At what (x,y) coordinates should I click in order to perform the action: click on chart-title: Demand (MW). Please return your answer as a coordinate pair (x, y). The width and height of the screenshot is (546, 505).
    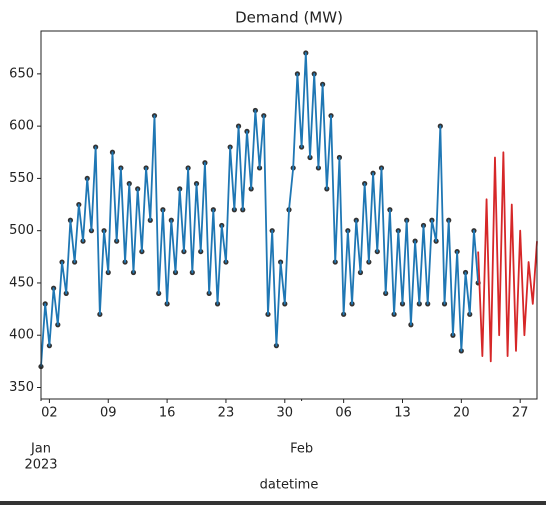
    Looking at the image, I should click on (289, 18).